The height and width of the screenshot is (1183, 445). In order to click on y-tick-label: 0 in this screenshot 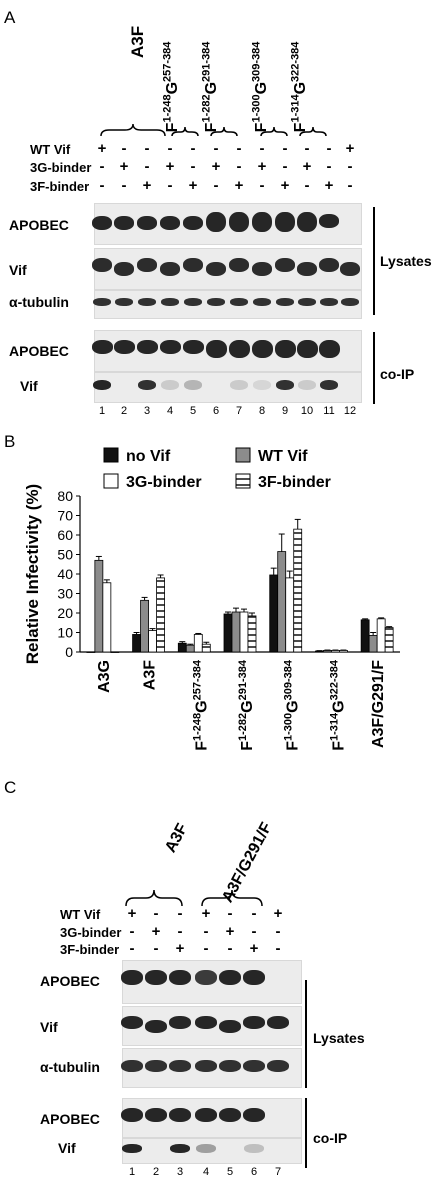, I will do `click(69, 652)`.